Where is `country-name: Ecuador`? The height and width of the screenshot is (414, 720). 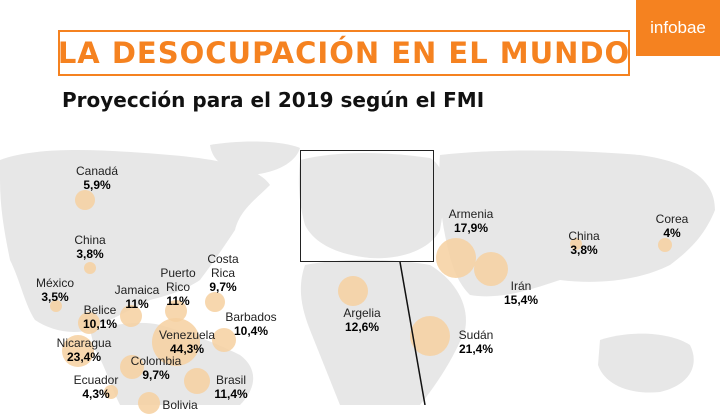 country-name: Ecuador is located at coordinates (96, 380).